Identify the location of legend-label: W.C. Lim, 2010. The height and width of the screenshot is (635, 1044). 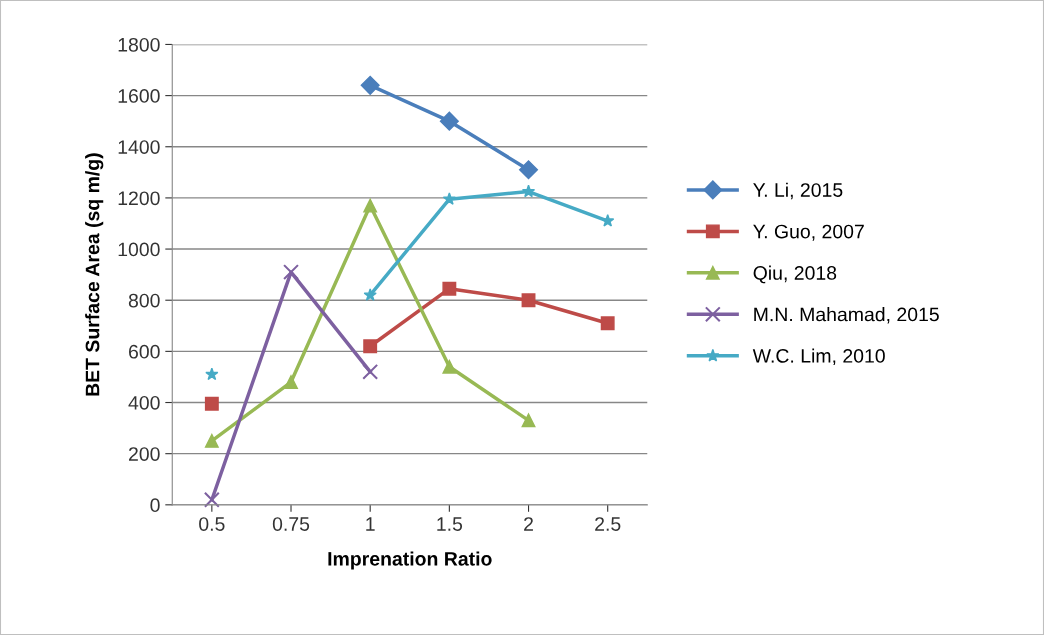
(818, 357).